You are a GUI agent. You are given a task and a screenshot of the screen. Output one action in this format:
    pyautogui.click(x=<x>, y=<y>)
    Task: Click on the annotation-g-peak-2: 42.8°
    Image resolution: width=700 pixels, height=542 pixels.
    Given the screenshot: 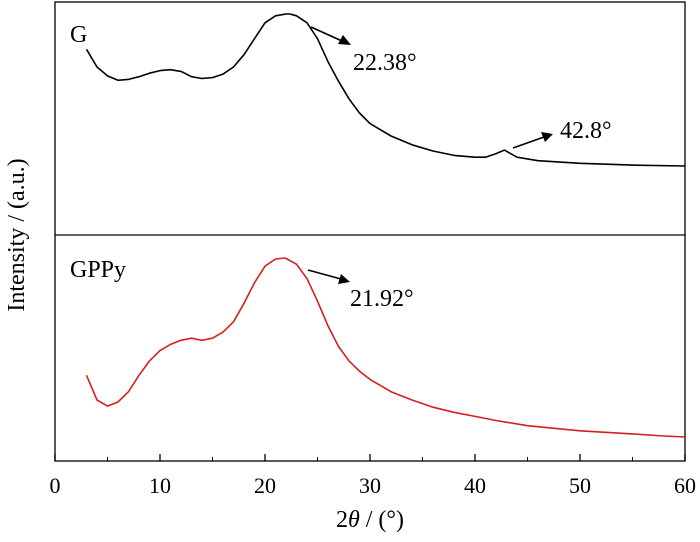 What is the action you would take?
    pyautogui.click(x=586, y=131)
    